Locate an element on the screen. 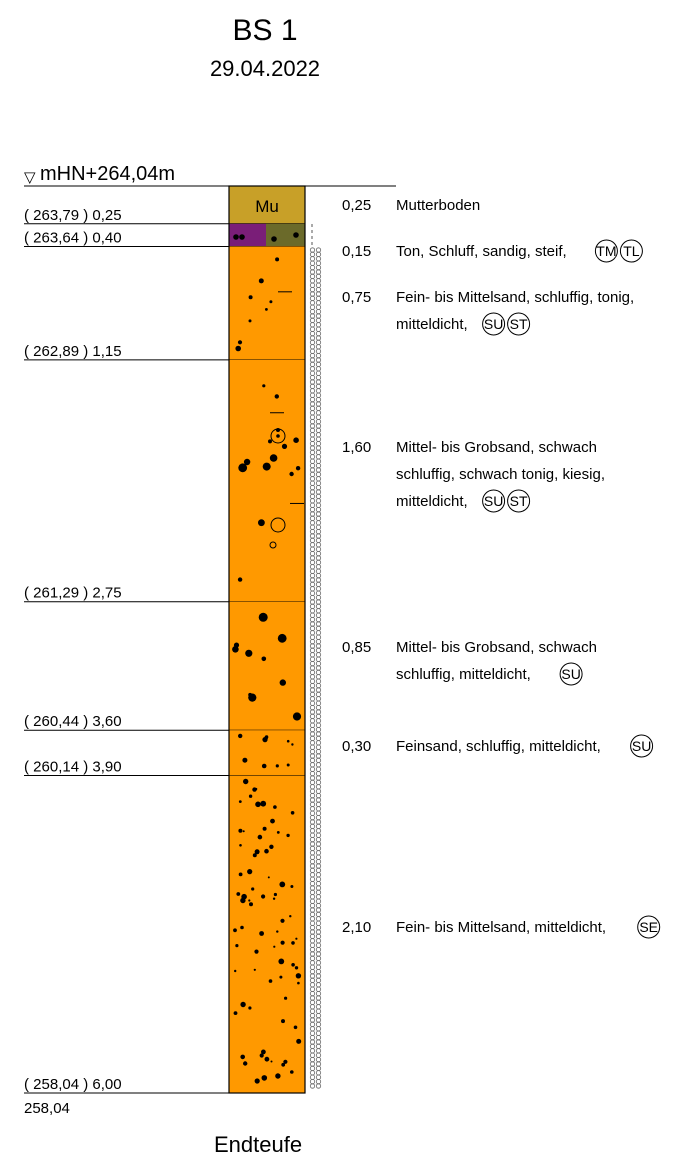 The width and height of the screenshot is (694, 1162). soil-group-code: SE is located at coordinates (648, 927).